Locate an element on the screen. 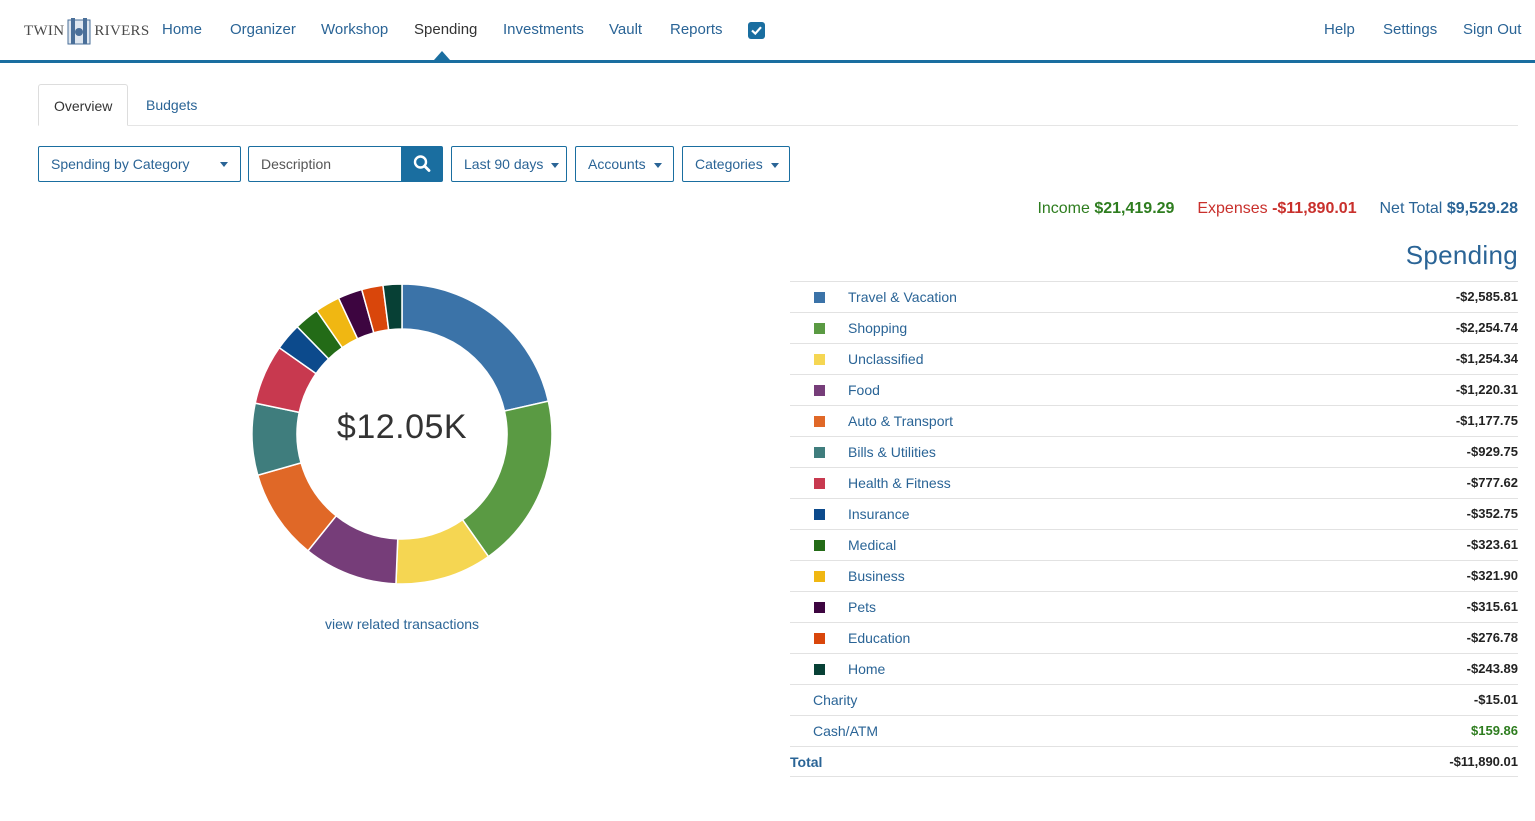  tab-budgets: Budgets is located at coordinates (172, 105).